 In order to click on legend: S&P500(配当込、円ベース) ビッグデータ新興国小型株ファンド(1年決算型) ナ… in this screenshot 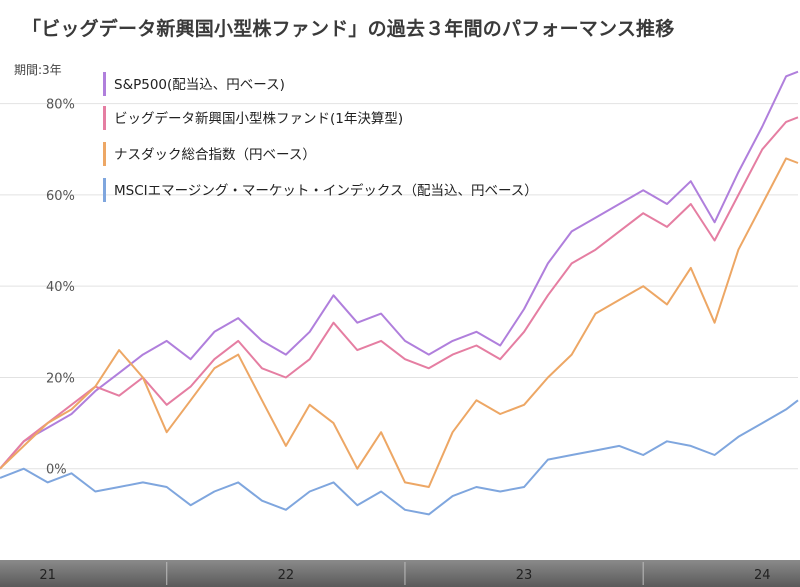, I will do `click(320, 137)`.